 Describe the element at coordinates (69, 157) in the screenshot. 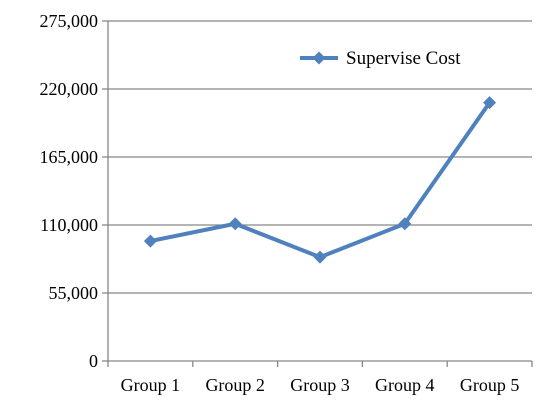

I see `y-tick-label-3: 165,000` at that location.